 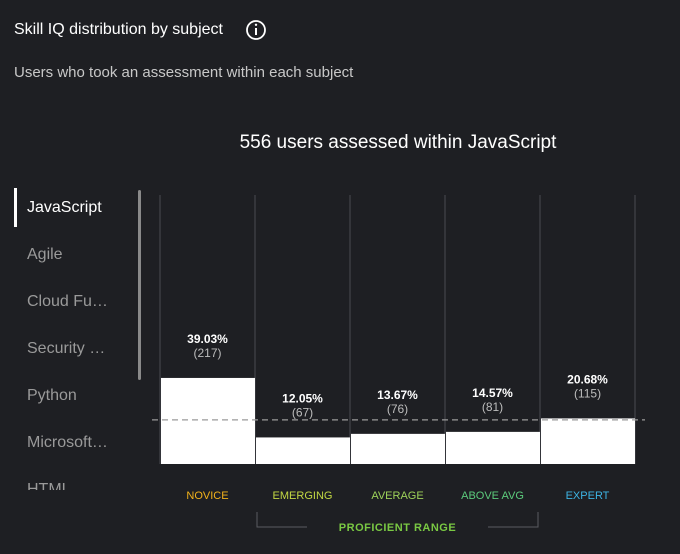 What do you see at coordinates (492, 496) in the screenshot?
I see `category-label: ABOVE AVG` at bounding box center [492, 496].